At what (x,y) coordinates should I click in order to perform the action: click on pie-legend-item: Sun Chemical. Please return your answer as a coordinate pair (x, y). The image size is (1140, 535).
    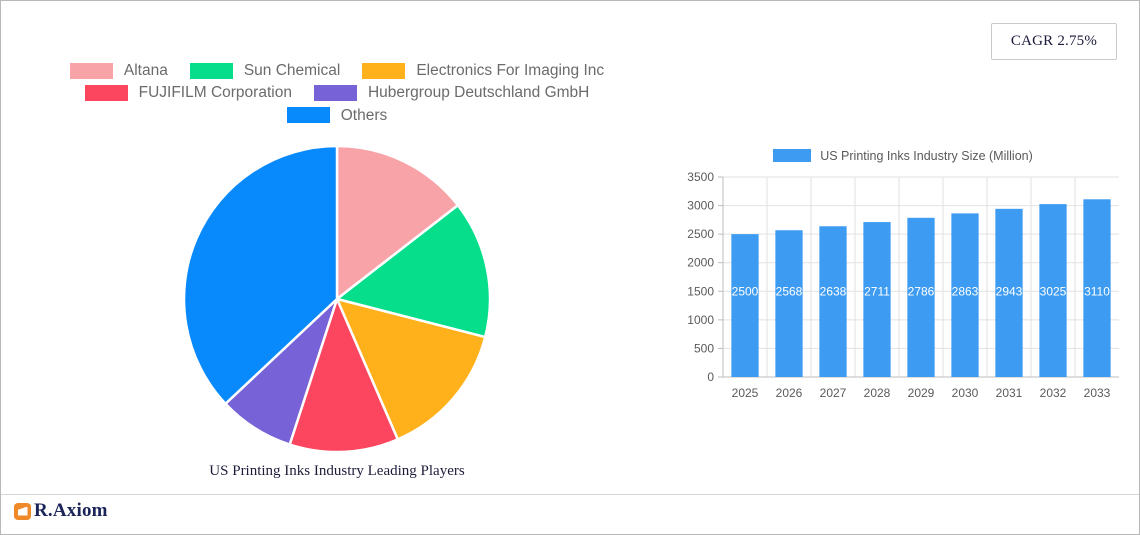
    Looking at the image, I should click on (265, 71).